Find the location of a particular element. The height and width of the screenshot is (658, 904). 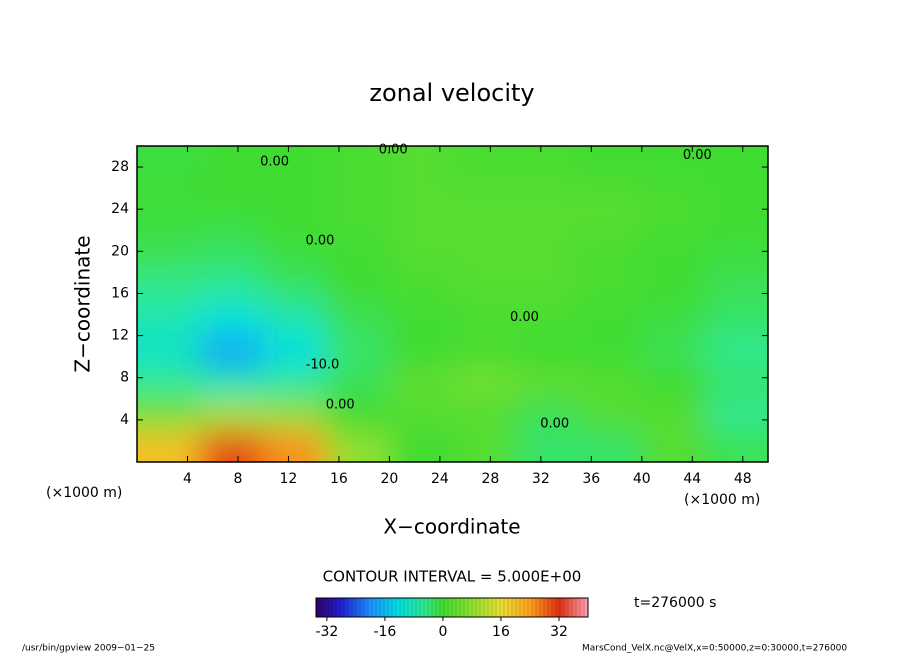

contour-interval: CONTOUR INTERVAL = 5.000E+00 is located at coordinates (452, 577).